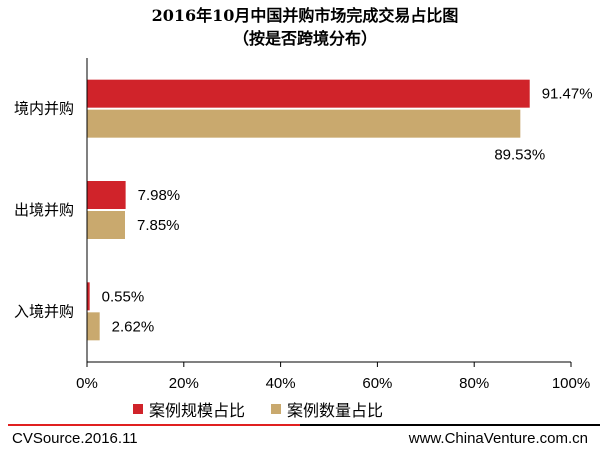  Describe the element at coordinates (450, 425) in the screenshot. I see `footer-divider-black` at that location.